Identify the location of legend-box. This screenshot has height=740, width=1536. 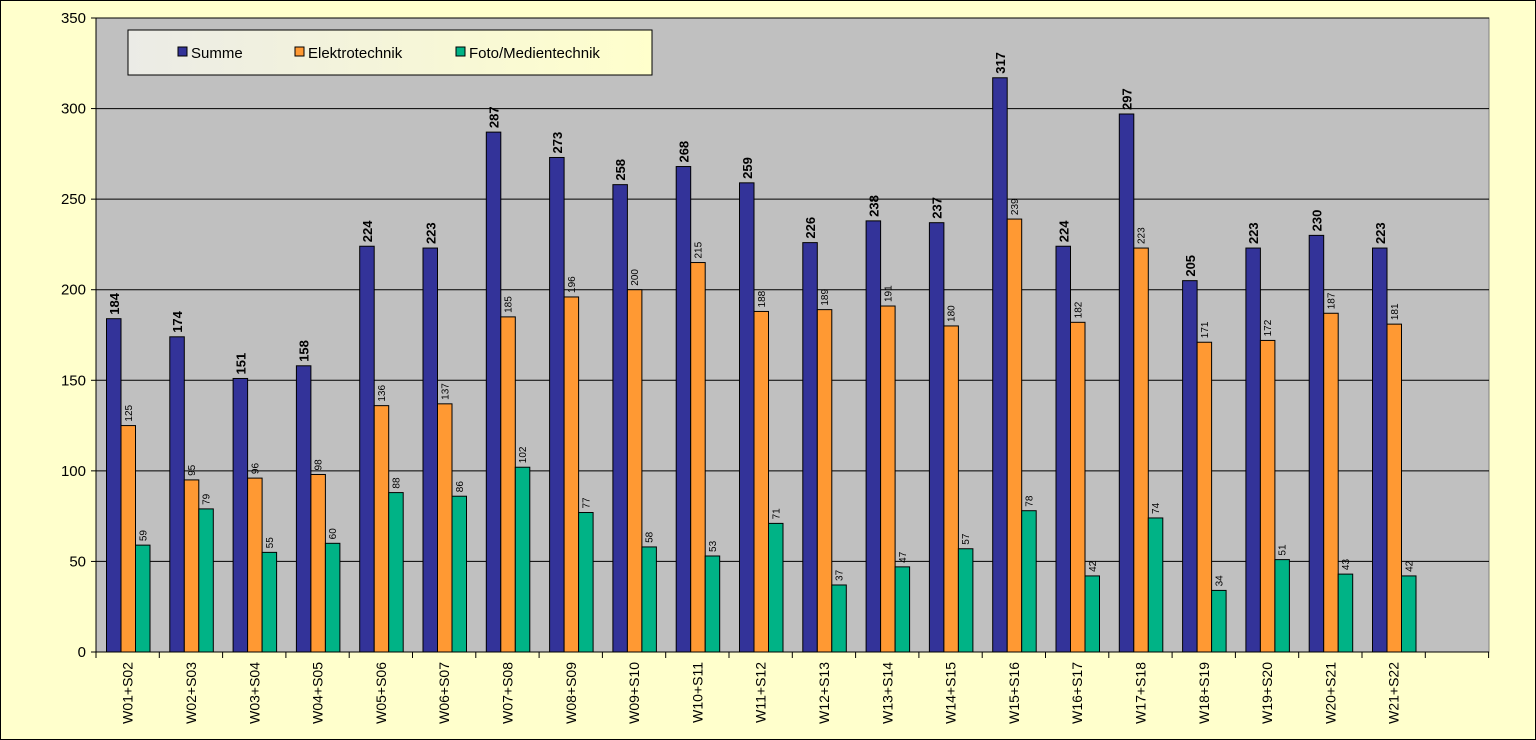
(390, 52).